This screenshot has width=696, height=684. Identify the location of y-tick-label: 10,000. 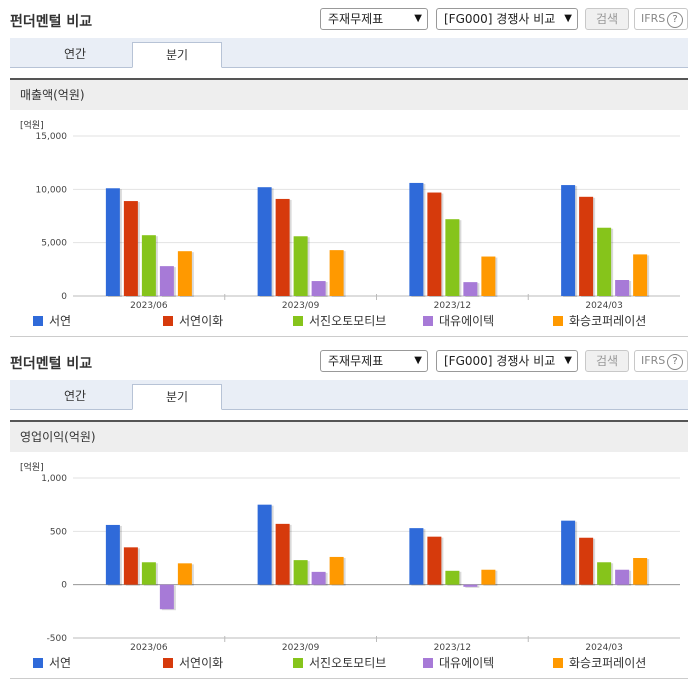
(52, 190).